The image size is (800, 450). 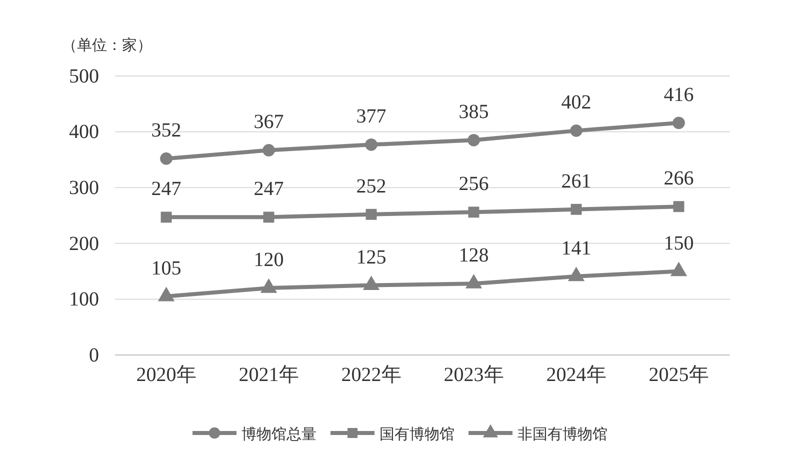 What do you see at coordinates (371, 117) in the screenshot?
I see `data-label: 377` at bounding box center [371, 117].